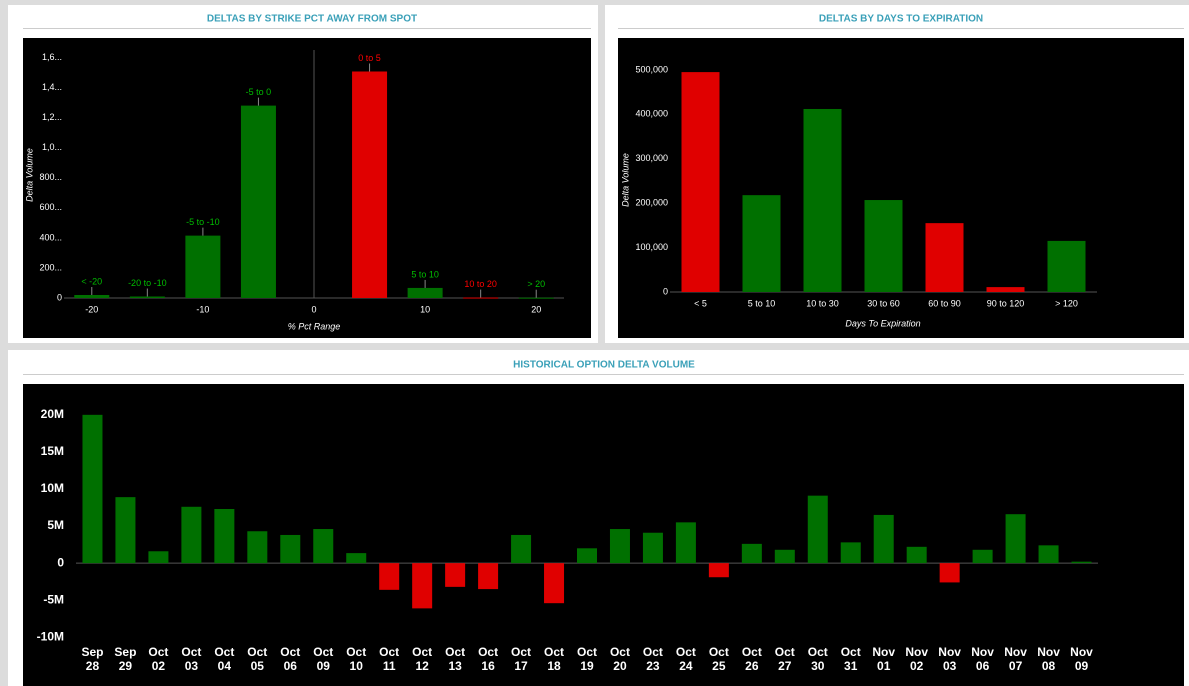 This screenshot has width=1189, height=686. Describe the element at coordinates (29, 175) in the screenshot. I see `y-axis-label: Delta Volume` at that location.